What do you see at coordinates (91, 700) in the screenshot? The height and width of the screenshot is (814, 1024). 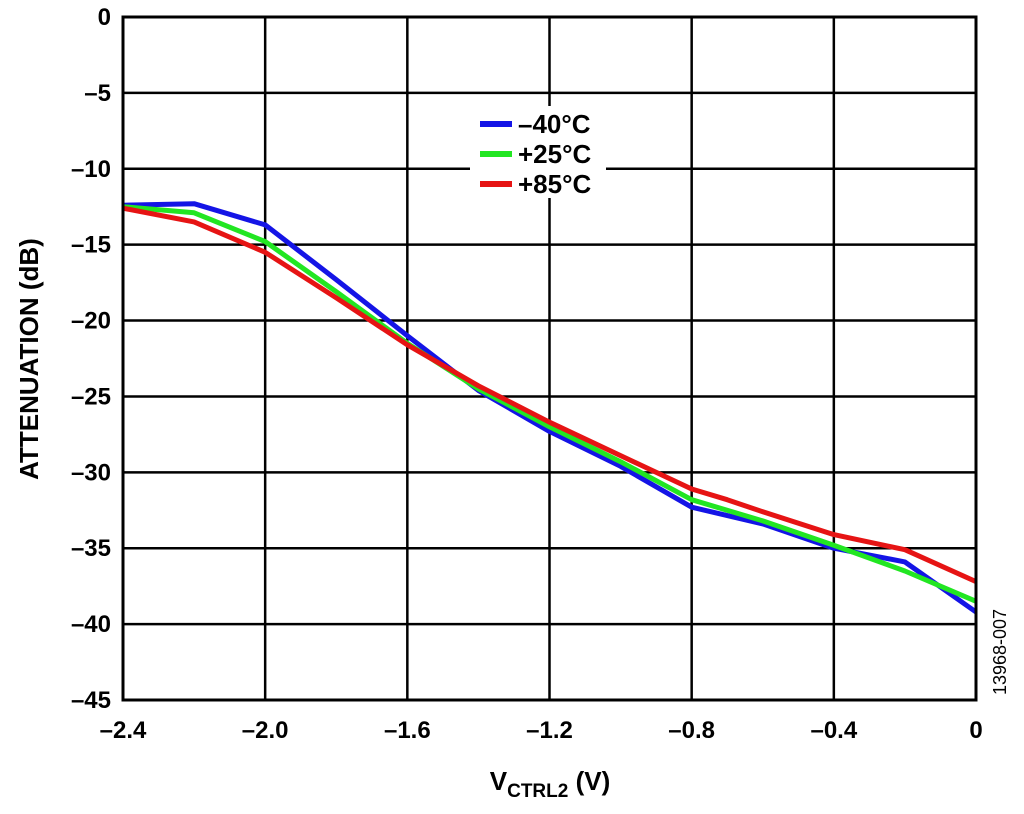 I see `y-tick-label: –45` at bounding box center [91, 700].